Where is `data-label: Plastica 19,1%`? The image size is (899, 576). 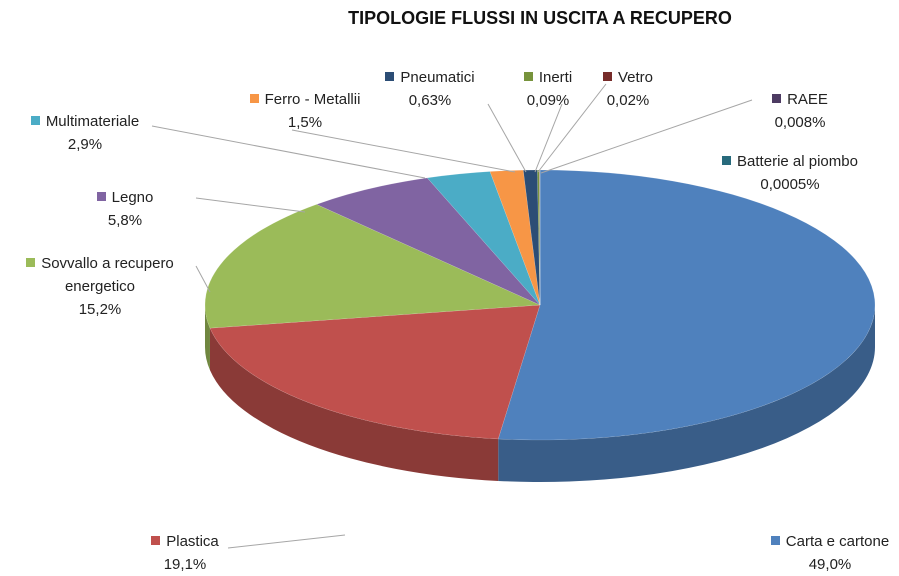 data-label: Plastica 19,1% is located at coordinates (185, 553).